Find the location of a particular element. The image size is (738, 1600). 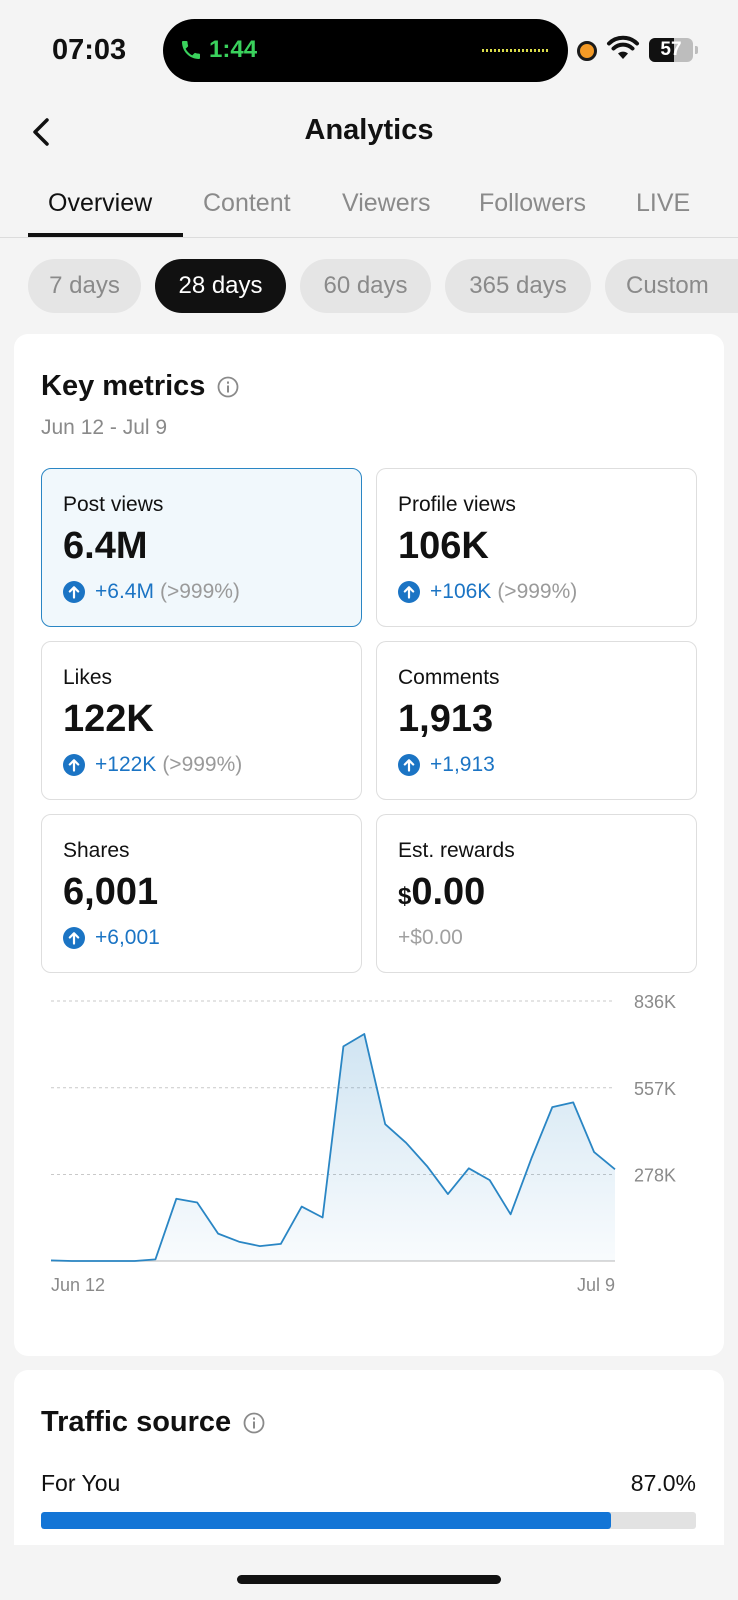

traffic-source-label: For You is located at coordinates (81, 1483).